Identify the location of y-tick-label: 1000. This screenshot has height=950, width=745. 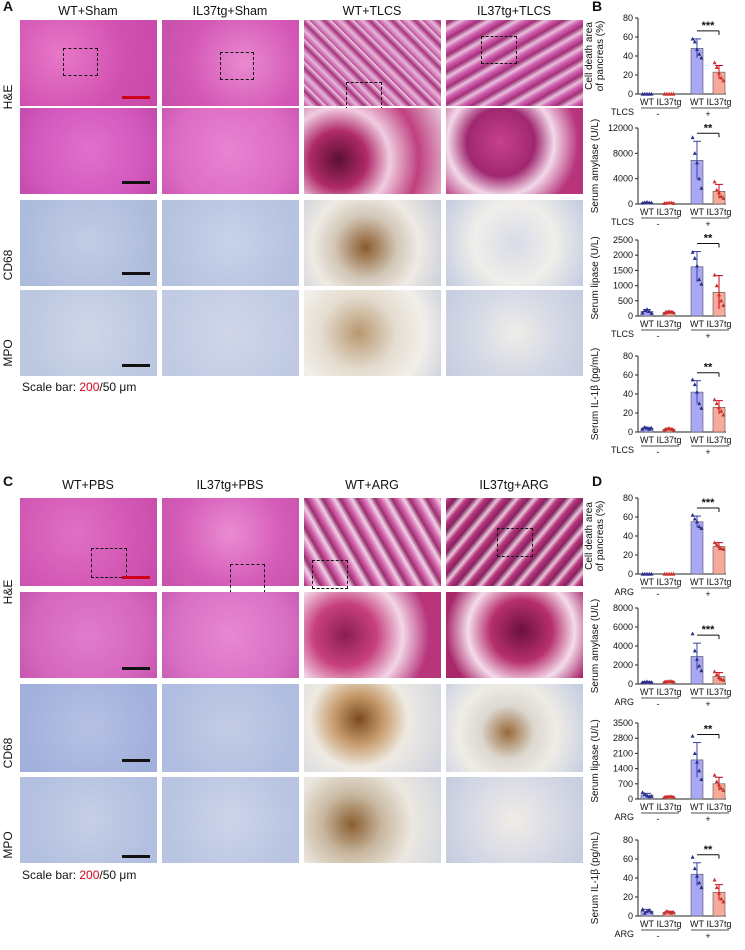
(623, 286).